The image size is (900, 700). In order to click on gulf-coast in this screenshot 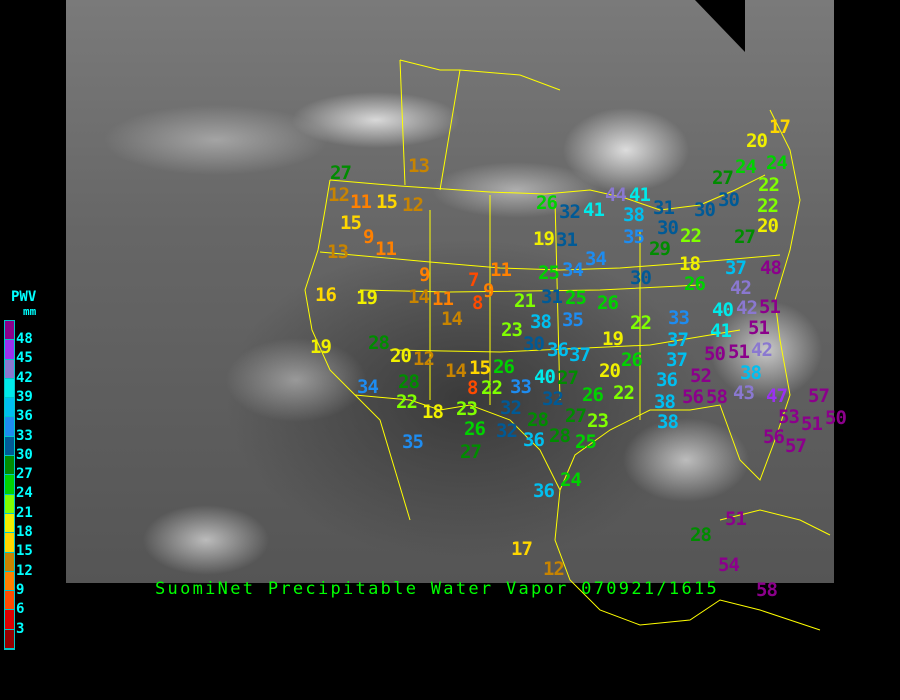, I will do `click(680, 300)`.